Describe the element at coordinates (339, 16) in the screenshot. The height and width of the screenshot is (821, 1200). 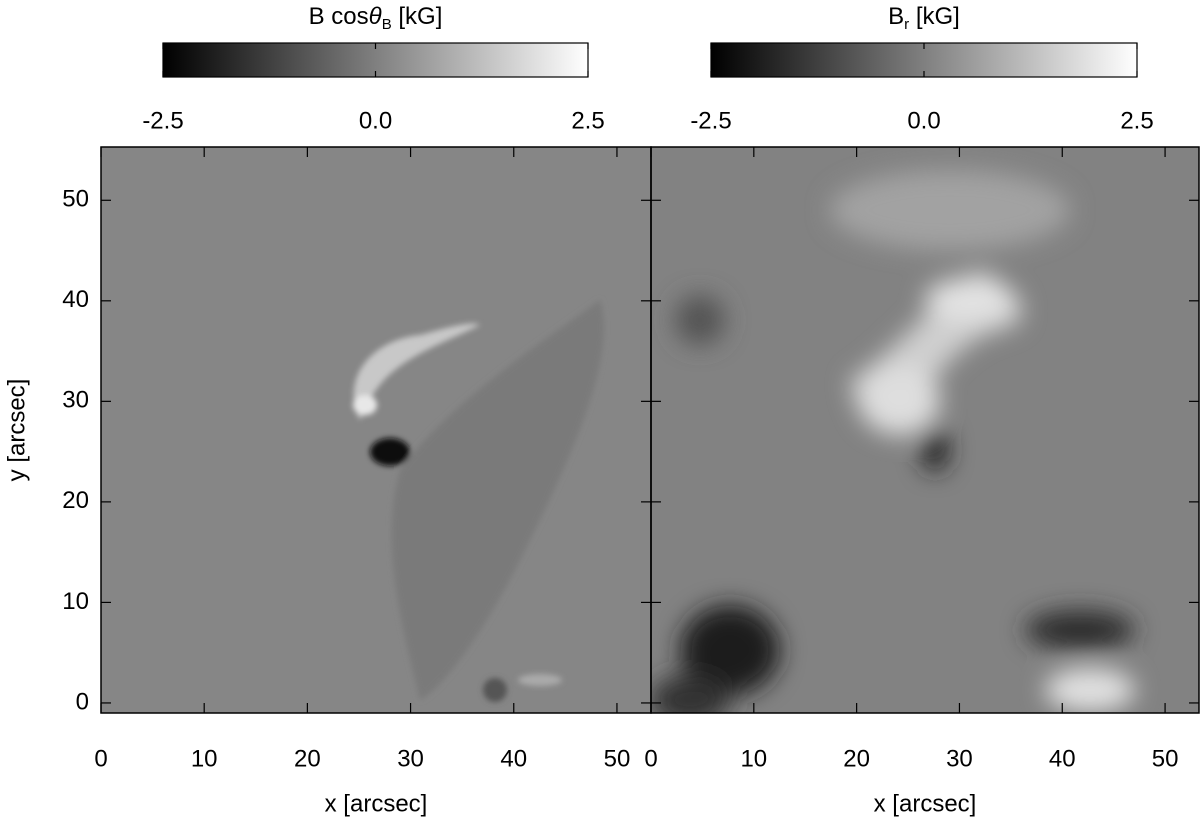
I see `colorbar-label-part: B cos` at that location.